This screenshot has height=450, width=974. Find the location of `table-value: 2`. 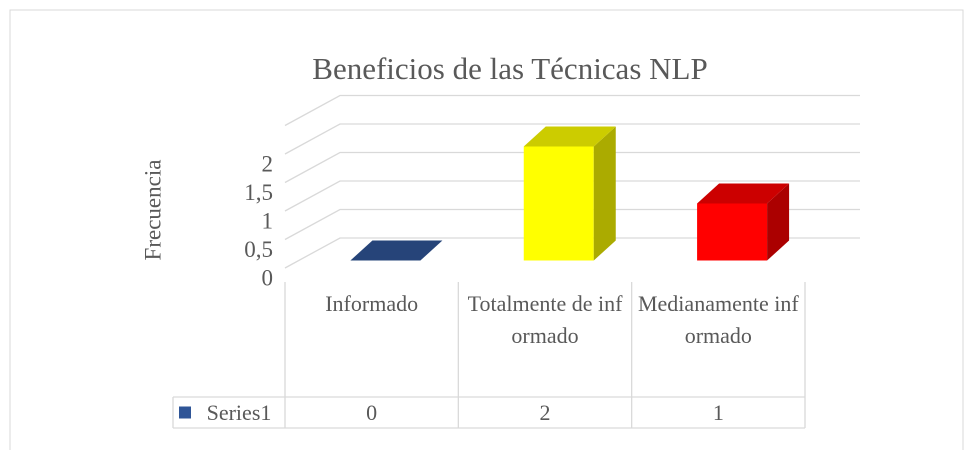

table-value: 2 is located at coordinates (545, 412).